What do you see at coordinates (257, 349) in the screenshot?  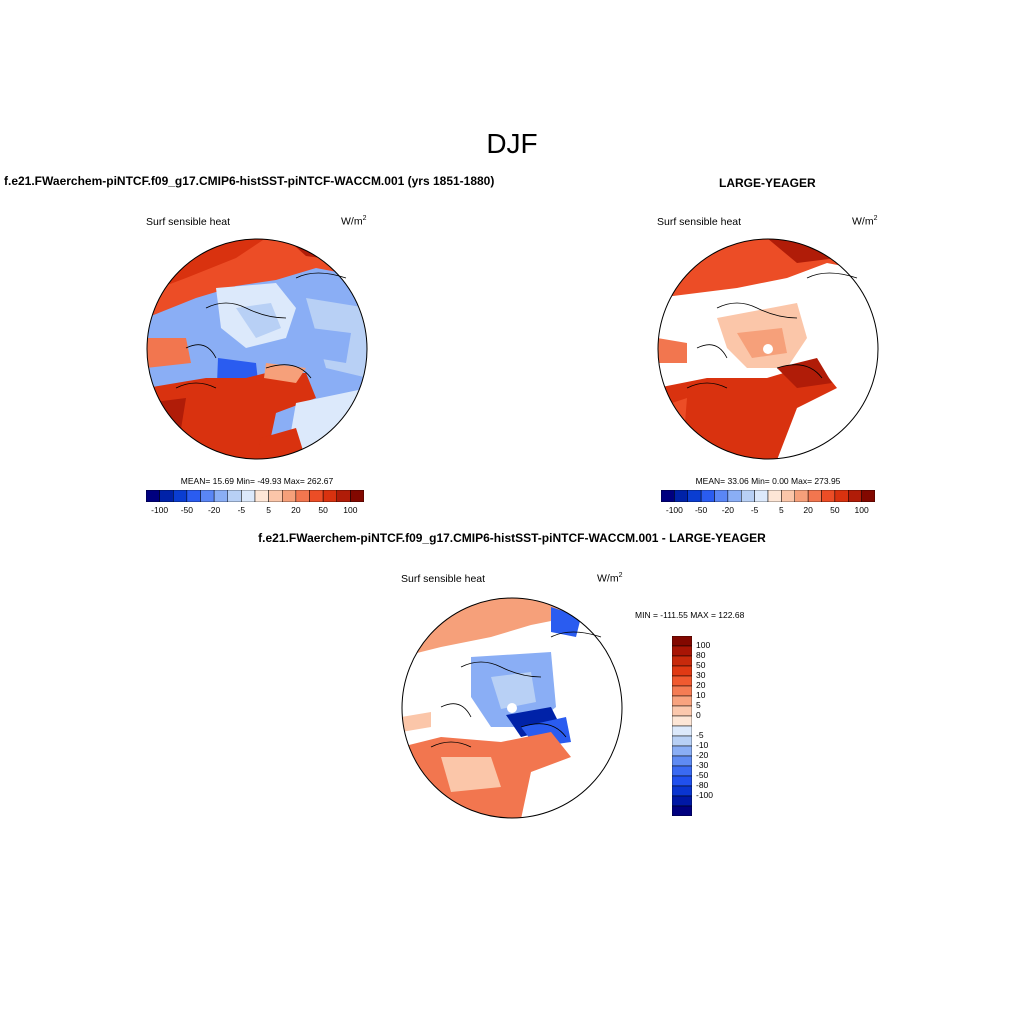 I see `polar-map-test` at bounding box center [257, 349].